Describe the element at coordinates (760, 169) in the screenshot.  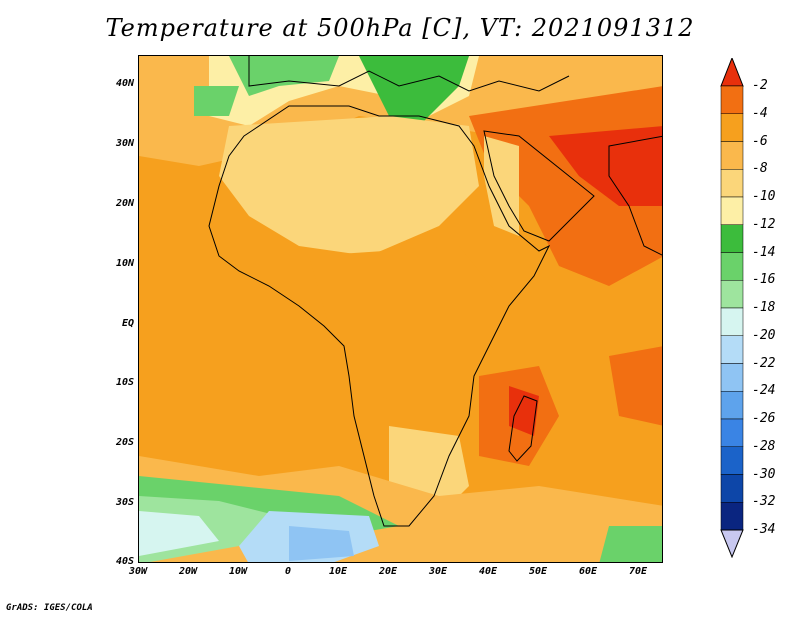
I see `colorbar-tick-label: -8` at that location.